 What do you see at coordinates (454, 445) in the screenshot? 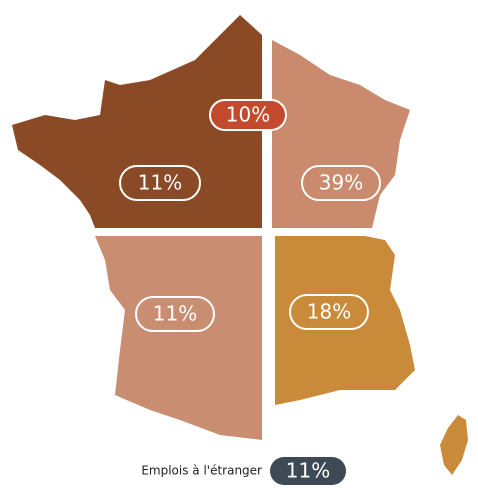
I see `corsica` at bounding box center [454, 445].